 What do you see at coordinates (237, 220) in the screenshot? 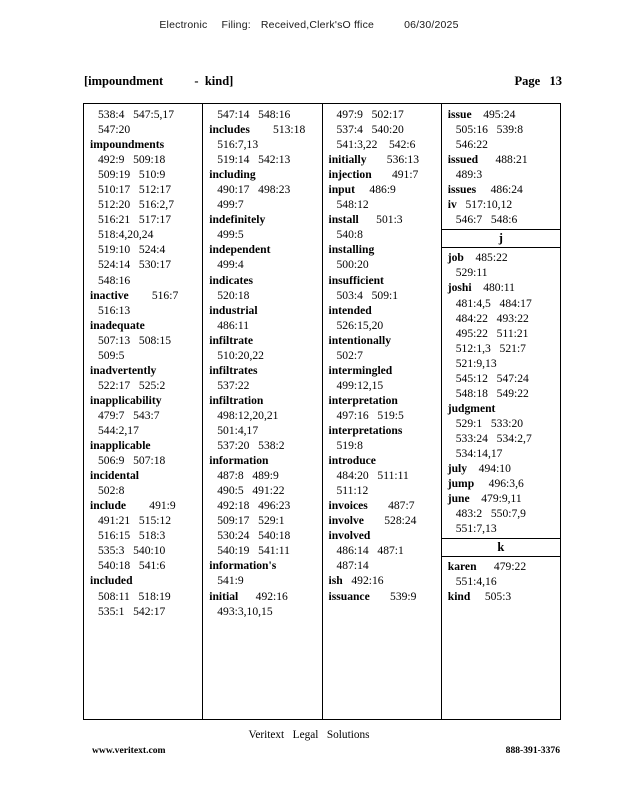
I see `headword-text: indefinitely` at bounding box center [237, 220].